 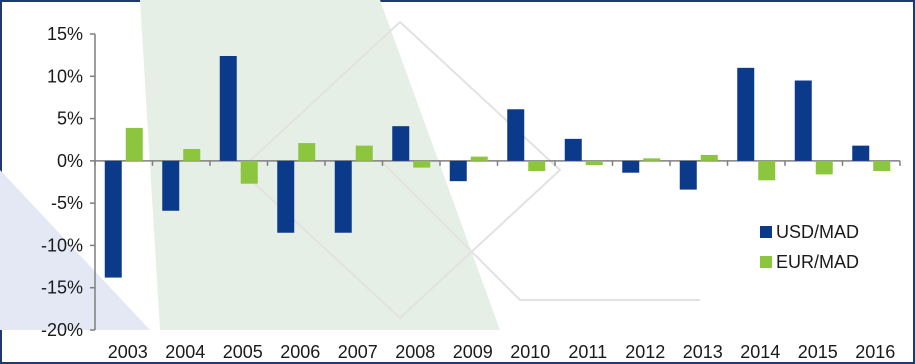 What do you see at coordinates (358, 352) in the screenshot?
I see `x-tick-label: 2007` at bounding box center [358, 352].